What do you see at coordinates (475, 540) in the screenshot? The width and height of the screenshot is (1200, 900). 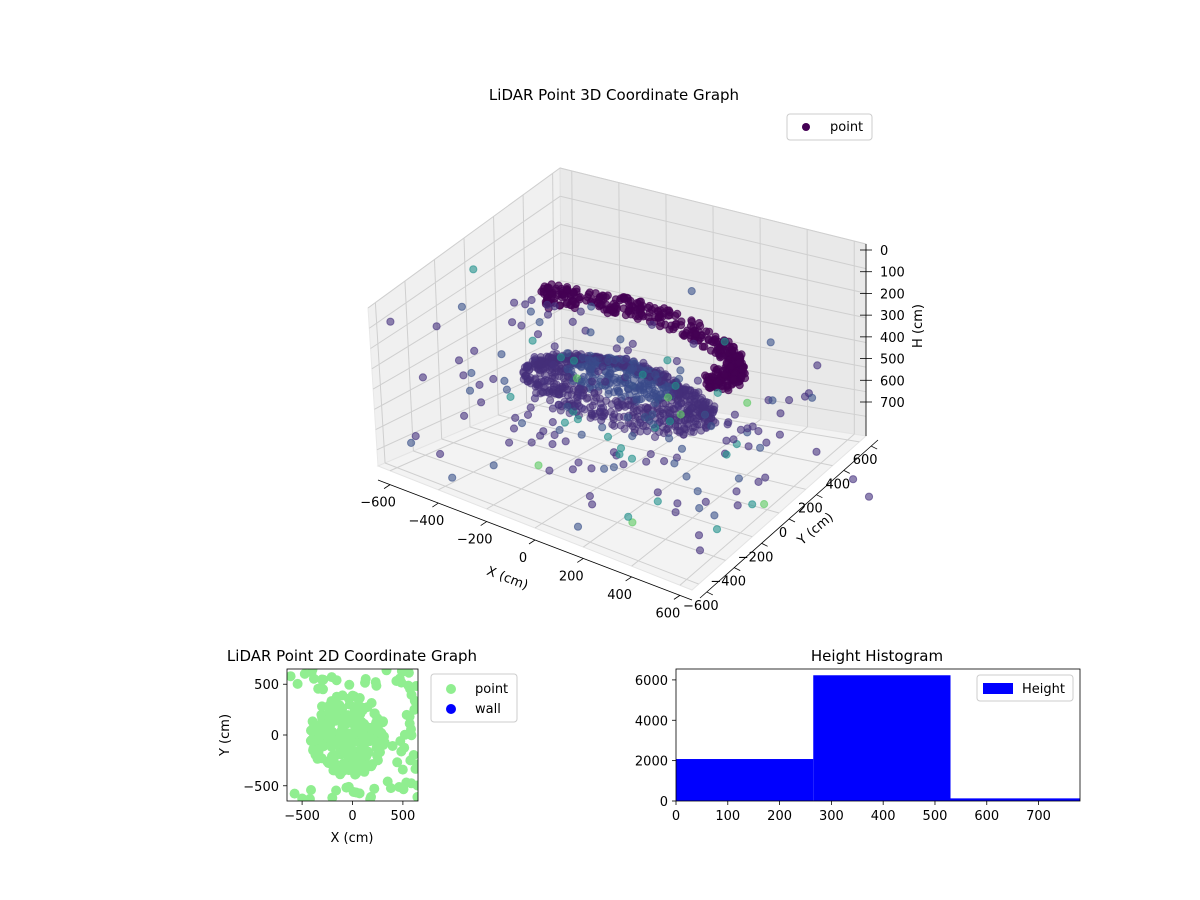 I see `x-tick-label: −200` at bounding box center [475, 540].